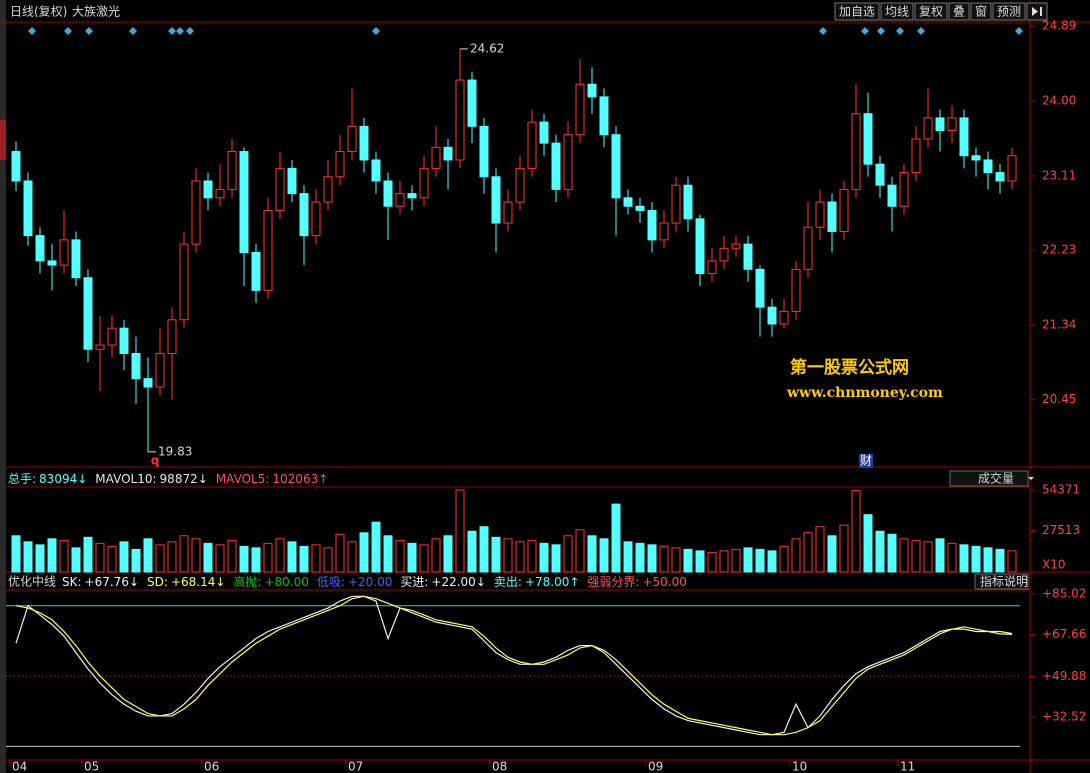 The width and height of the screenshot is (1090, 773). I want to click on y-tick-label: 27513, so click(1061, 530).